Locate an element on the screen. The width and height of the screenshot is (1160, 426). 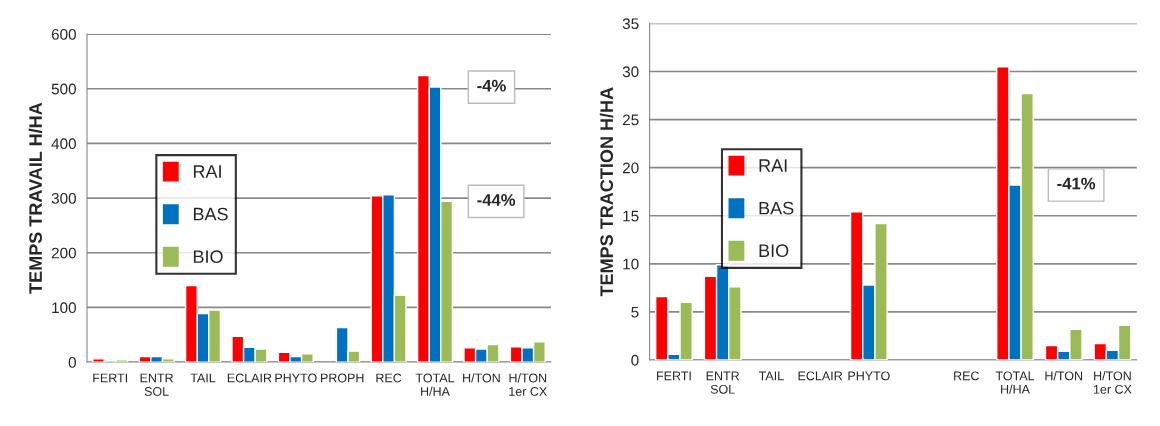
y-axis-title: TEMPS TRAVAIL H/HA is located at coordinates (35, 198).